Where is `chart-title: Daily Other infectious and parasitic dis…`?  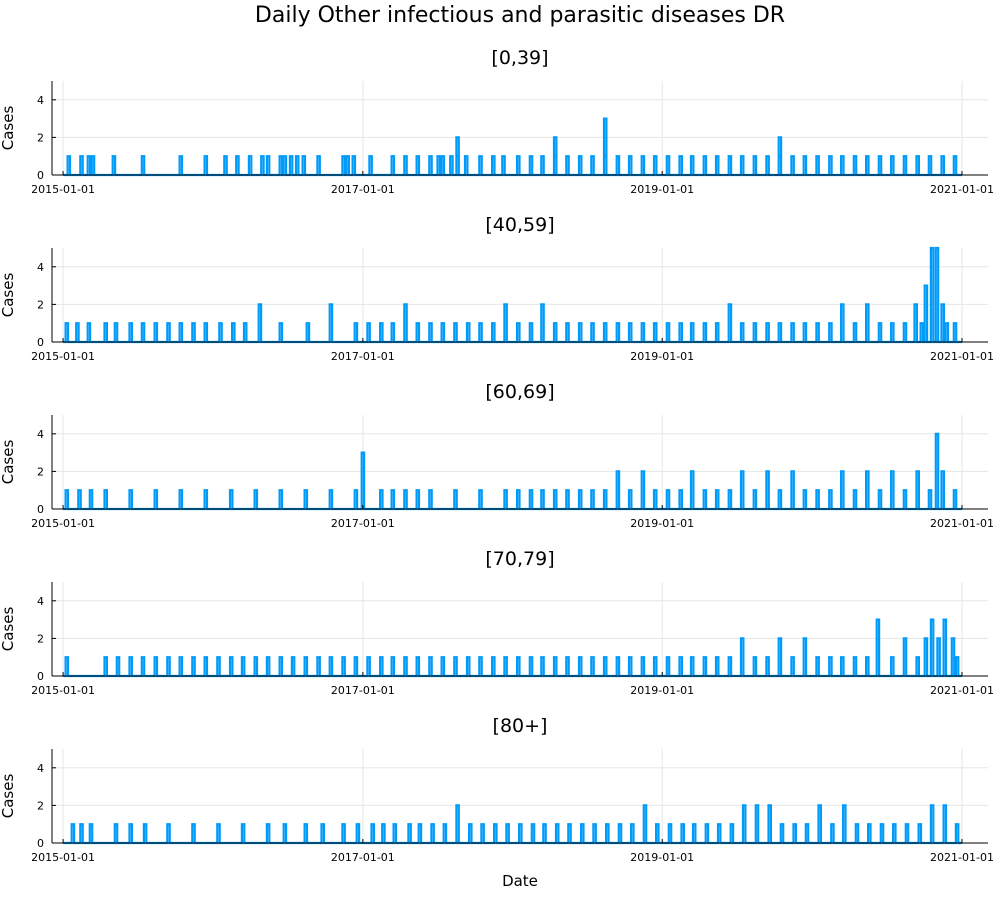
chart-title: Daily Other infectious and parasitic dis… is located at coordinates (520, 15).